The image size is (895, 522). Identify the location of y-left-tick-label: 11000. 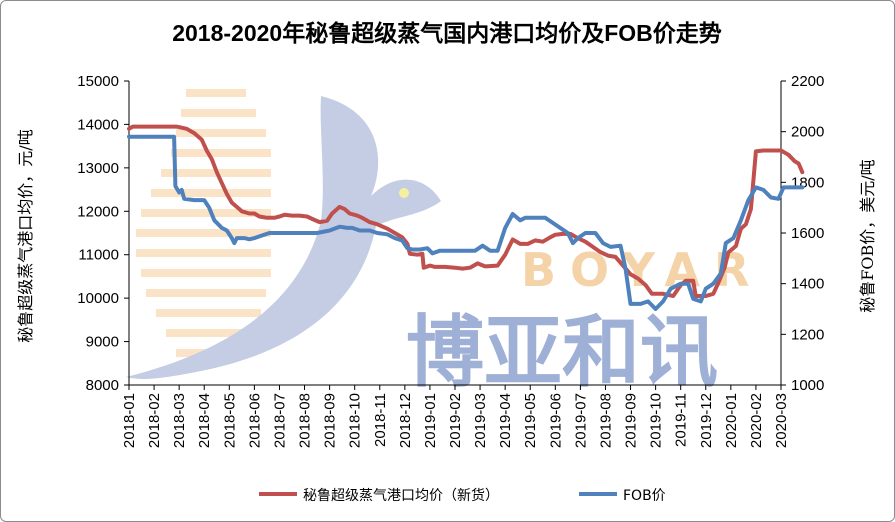
(98, 255).